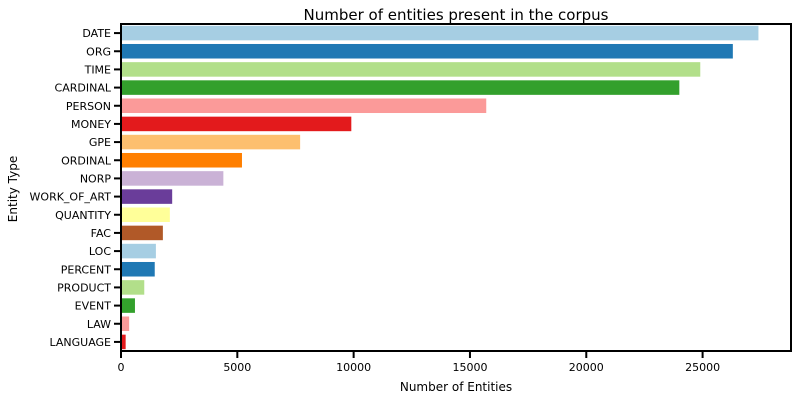  Describe the element at coordinates (80, 342) in the screenshot. I see `y-tick-label: LANGUAGE` at that location.